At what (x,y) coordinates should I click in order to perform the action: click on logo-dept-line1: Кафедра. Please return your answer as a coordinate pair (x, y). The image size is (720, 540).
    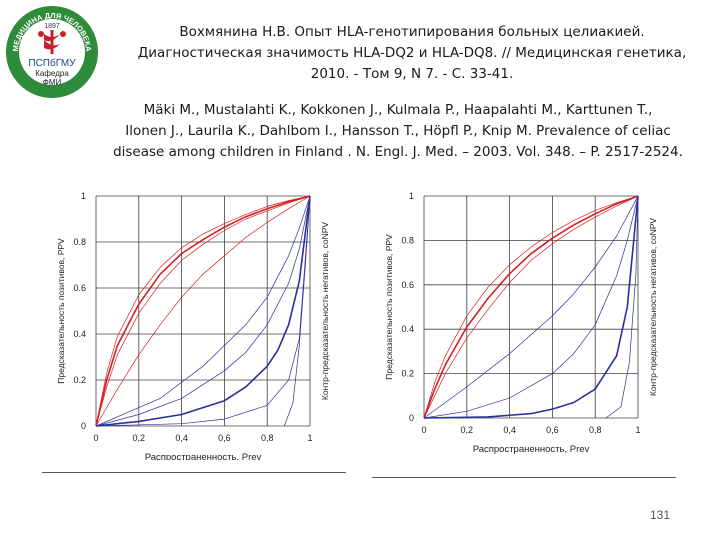
    Looking at the image, I should click on (52, 73).